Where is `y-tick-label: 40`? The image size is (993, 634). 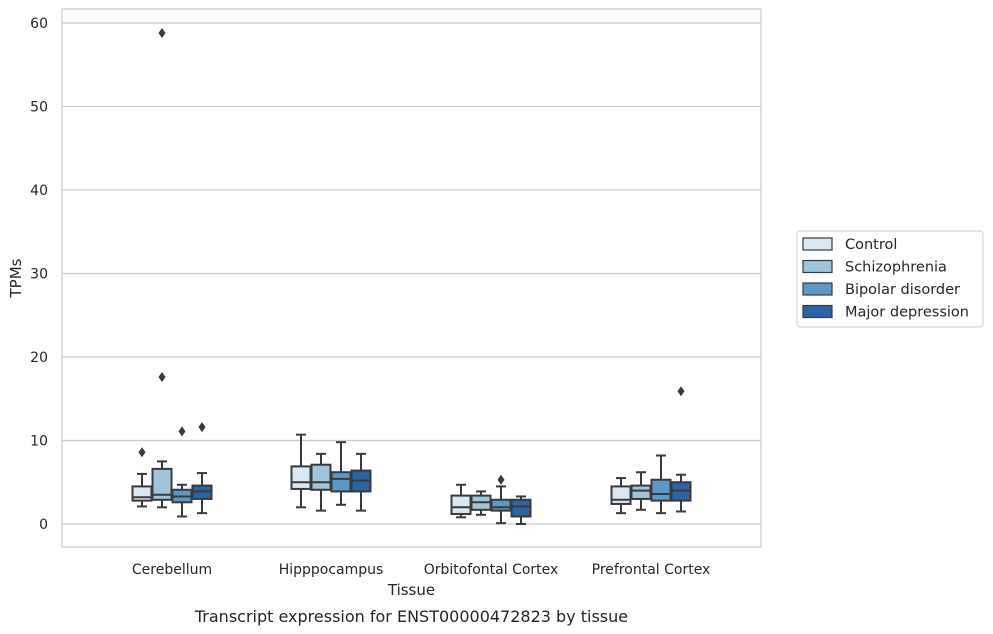 y-tick-label: 40 is located at coordinates (39, 191).